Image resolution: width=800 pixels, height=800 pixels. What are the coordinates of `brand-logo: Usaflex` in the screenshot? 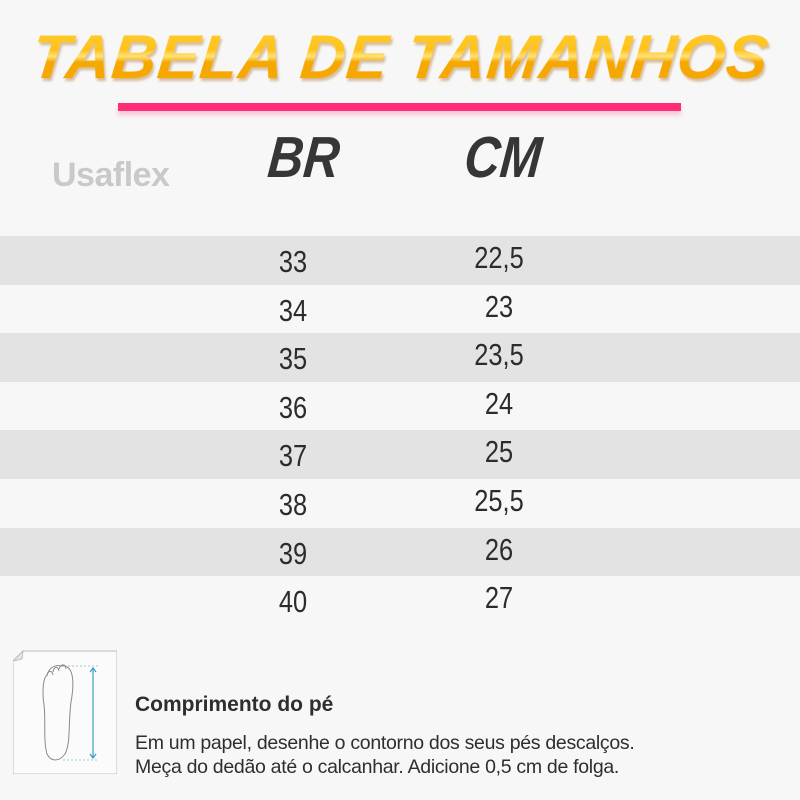 It's located at (111, 175).